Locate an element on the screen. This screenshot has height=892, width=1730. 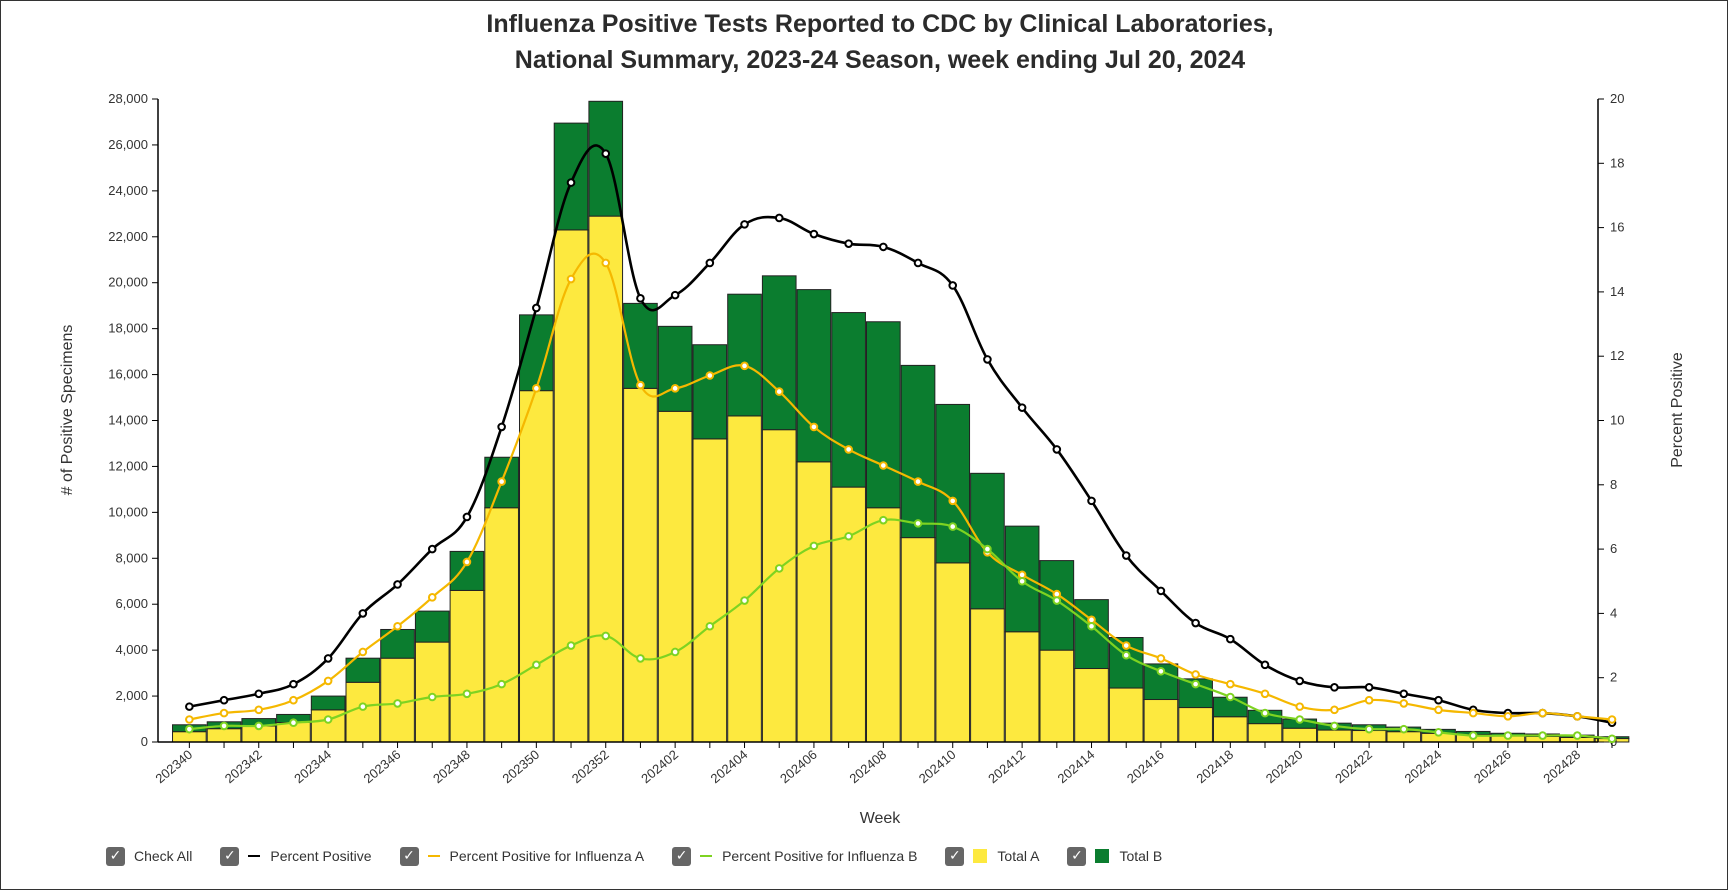
y2-tick-label: 16 is located at coordinates (1617, 227).